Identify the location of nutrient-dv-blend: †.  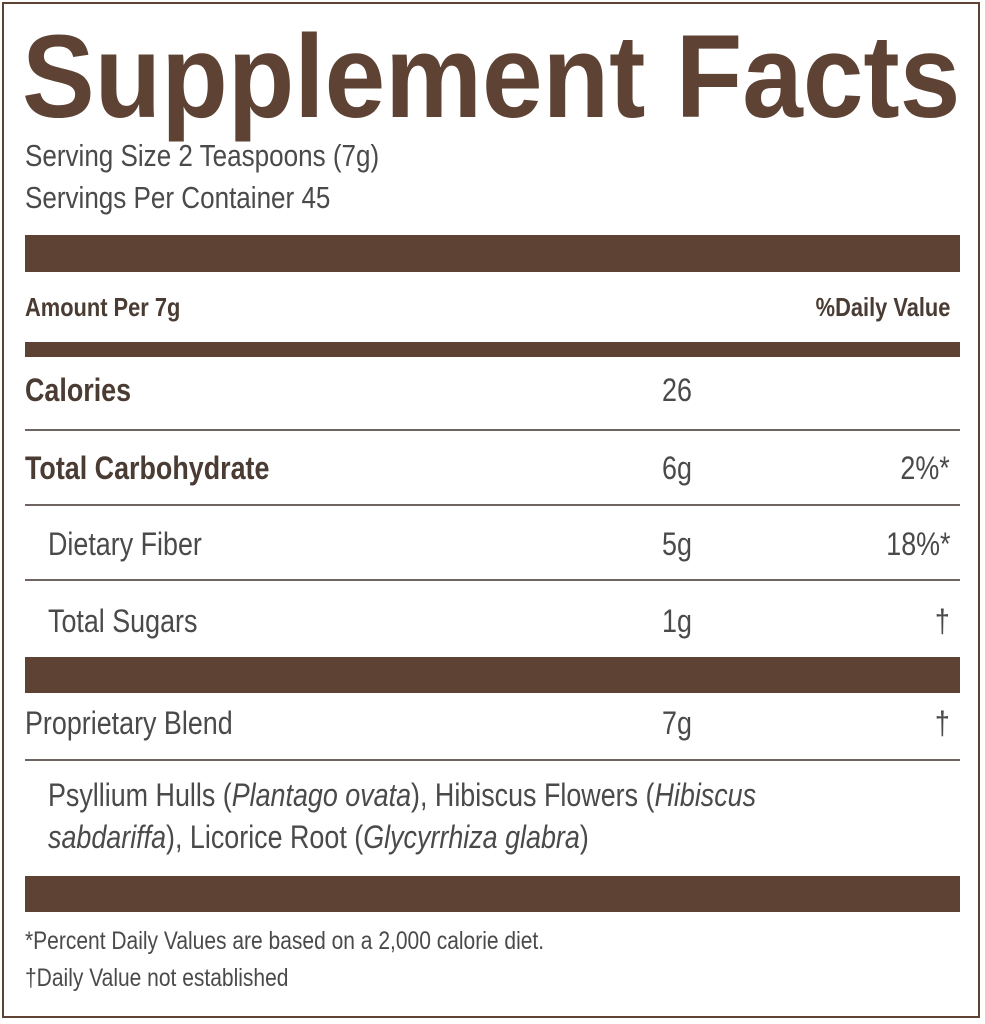
(942, 723).